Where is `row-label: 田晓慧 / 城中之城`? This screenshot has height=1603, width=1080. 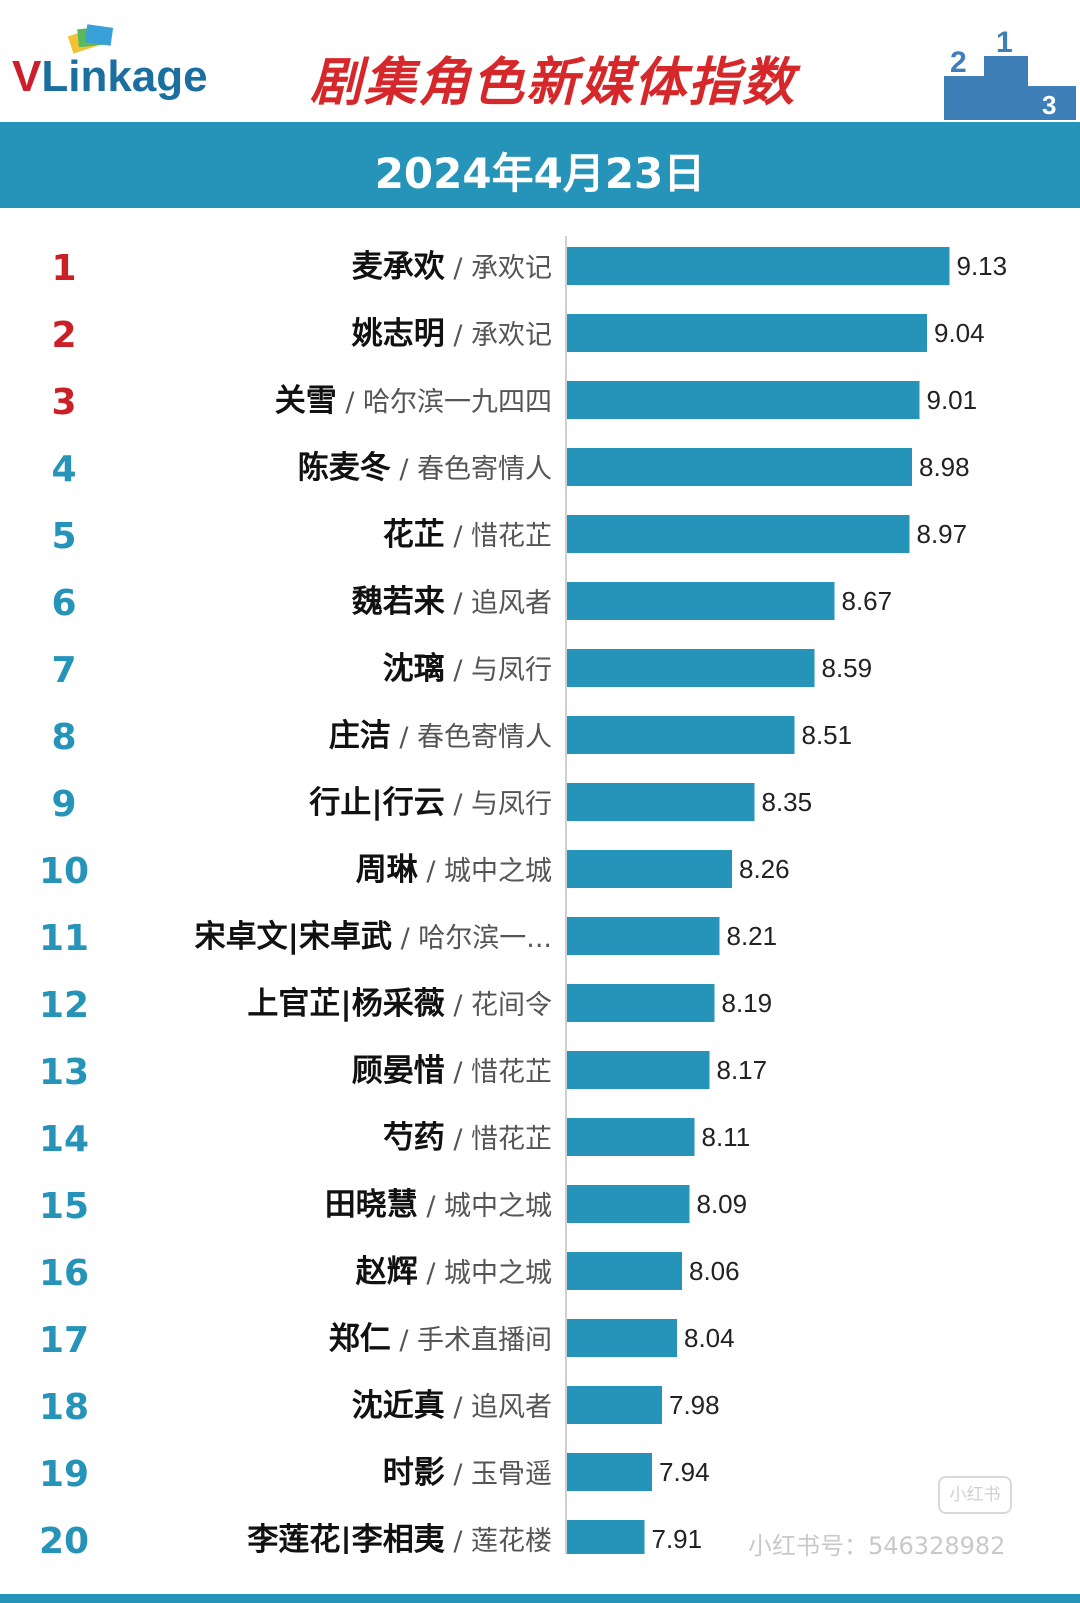
row-label: 田晓慧 / 城中之城 is located at coordinates (438, 1205).